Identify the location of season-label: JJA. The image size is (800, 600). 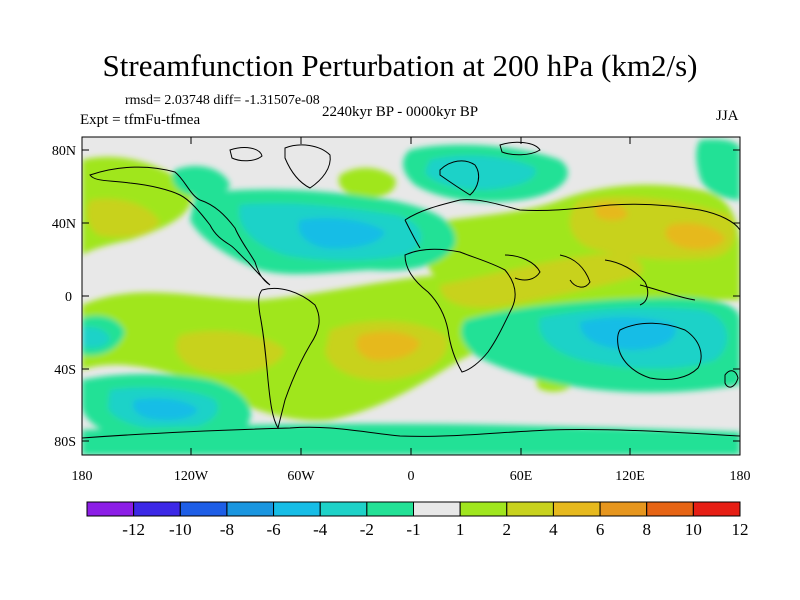
(727, 116).